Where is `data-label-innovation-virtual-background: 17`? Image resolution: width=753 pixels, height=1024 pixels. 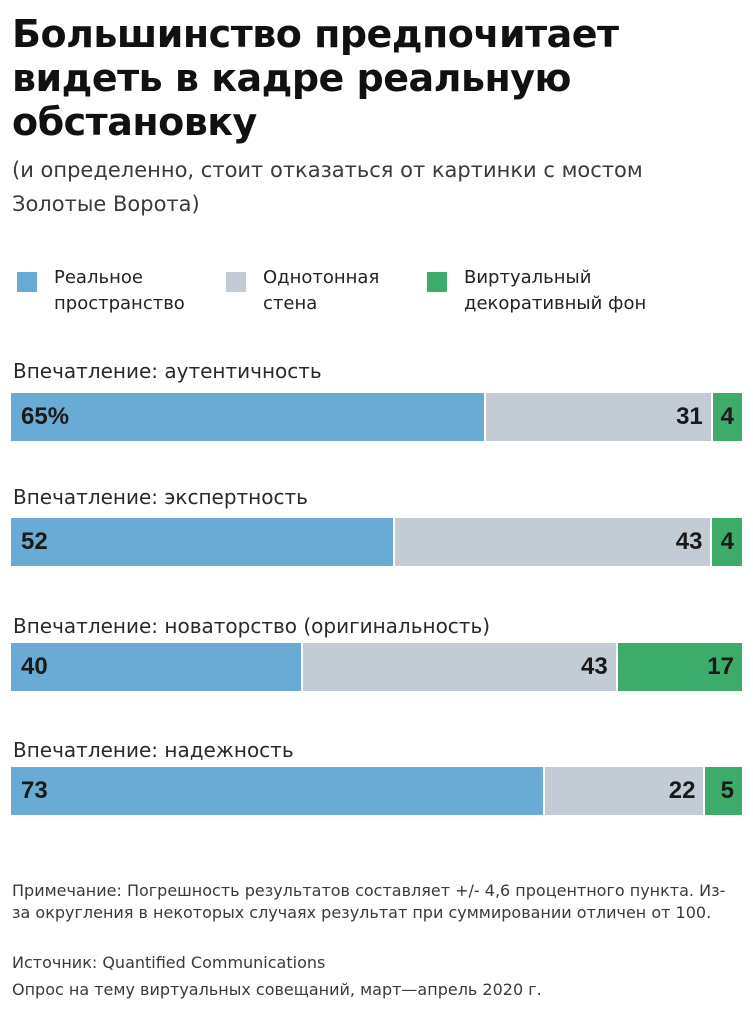 data-label-innovation-virtual-background: 17 is located at coordinates (720, 666).